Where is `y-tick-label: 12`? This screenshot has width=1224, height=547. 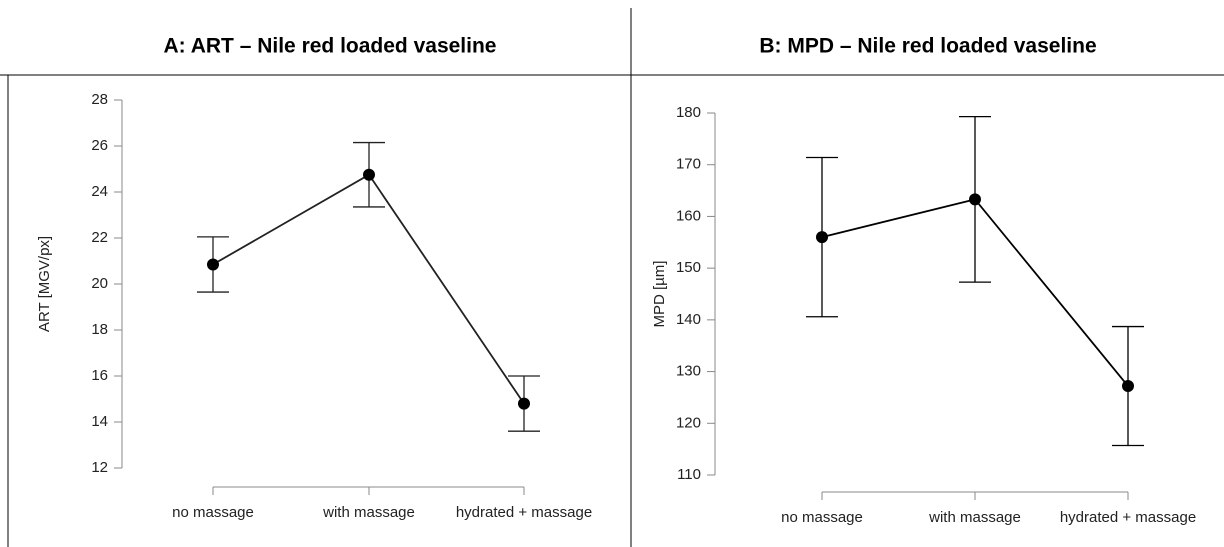
y-tick-label: 12 is located at coordinates (99, 467).